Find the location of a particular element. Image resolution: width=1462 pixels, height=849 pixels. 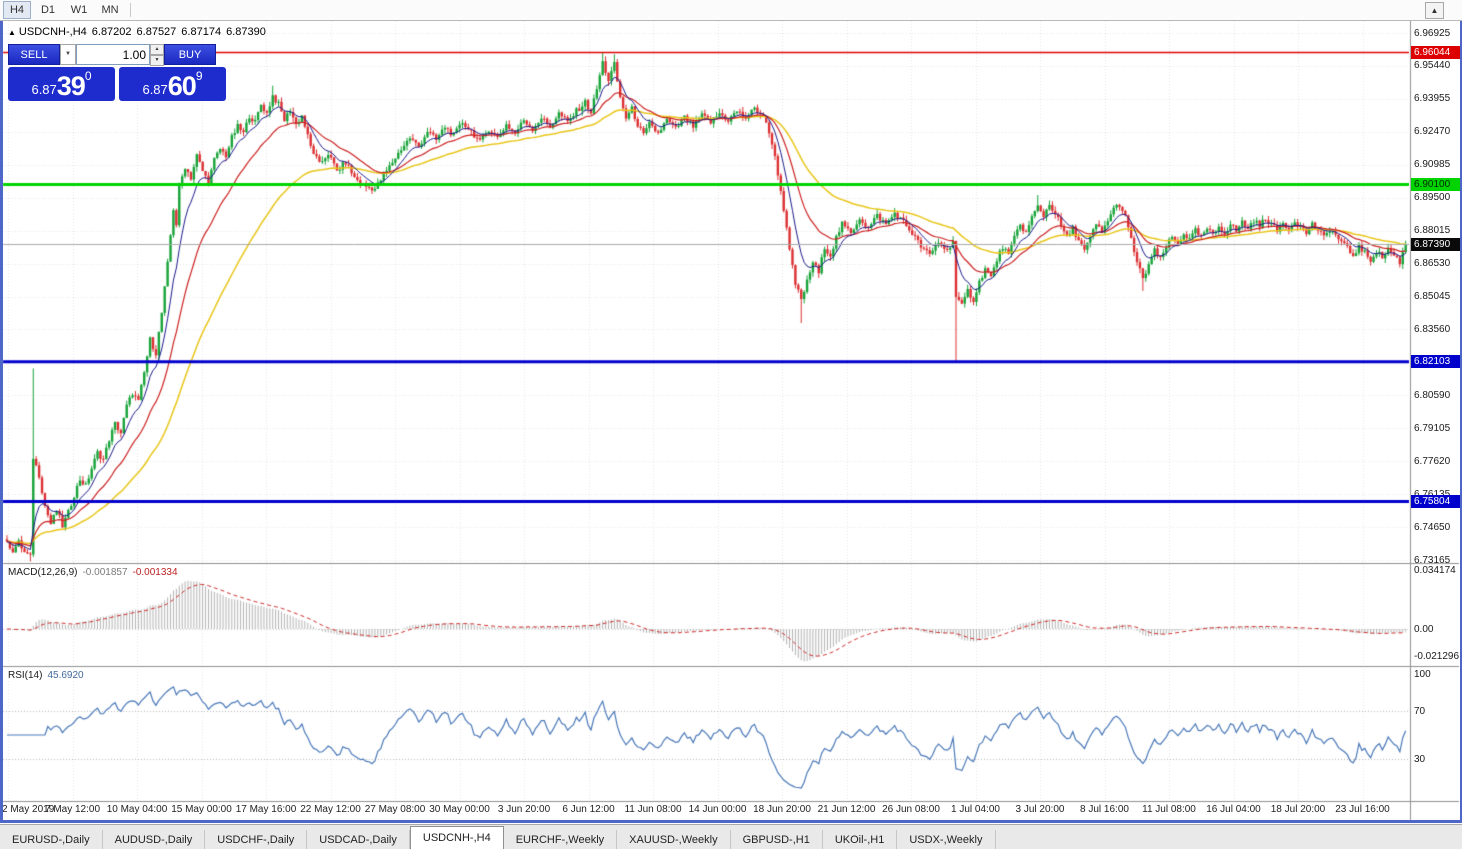

timeframe-buttons: H4 D1 W1 MN is located at coordinates (62, 10).